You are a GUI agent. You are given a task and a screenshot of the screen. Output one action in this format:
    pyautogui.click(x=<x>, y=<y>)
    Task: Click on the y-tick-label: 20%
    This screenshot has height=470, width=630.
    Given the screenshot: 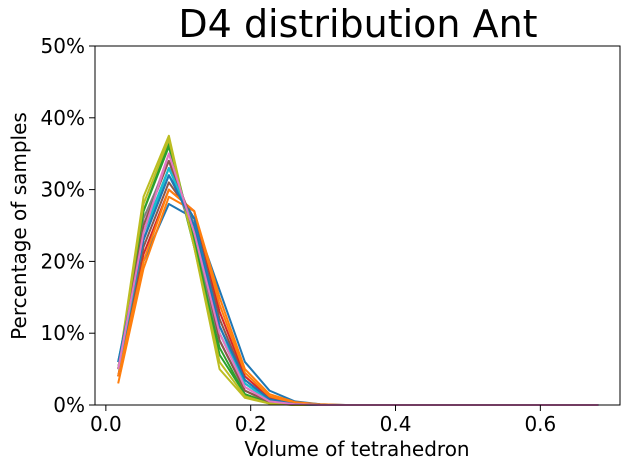 What is the action you would take?
    pyautogui.click(x=63, y=261)
    